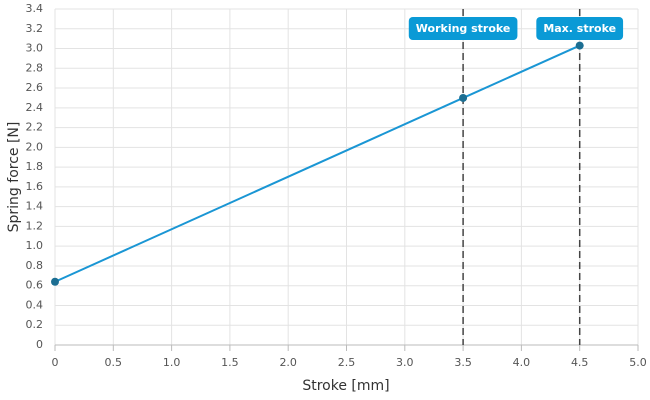 This screenshot has width=650, height=400. Describe the element at coordinates (35, 8) in the screenshot. I see `y-tick-label: 3.4` at that location.